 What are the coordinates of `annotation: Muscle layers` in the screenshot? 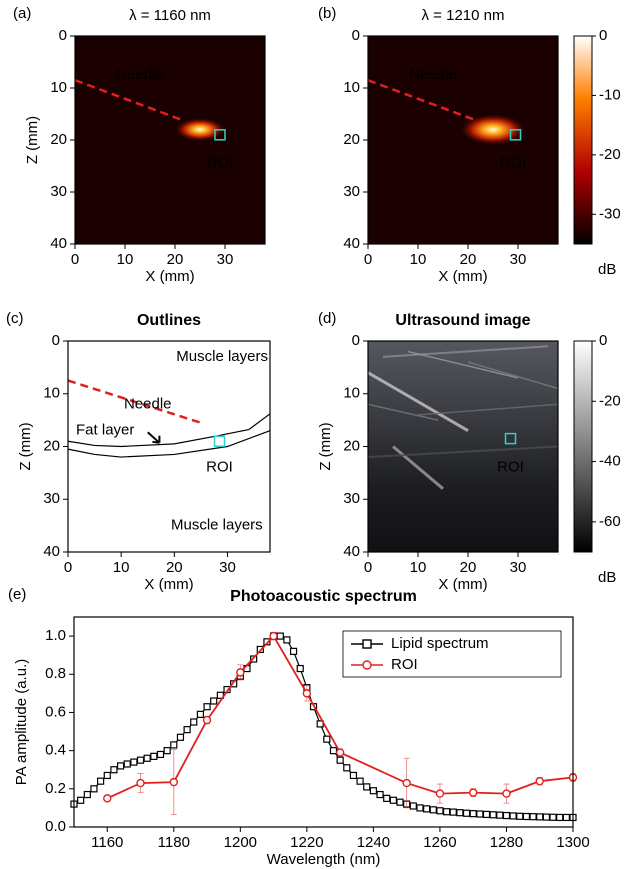 It's located at (222, 356).